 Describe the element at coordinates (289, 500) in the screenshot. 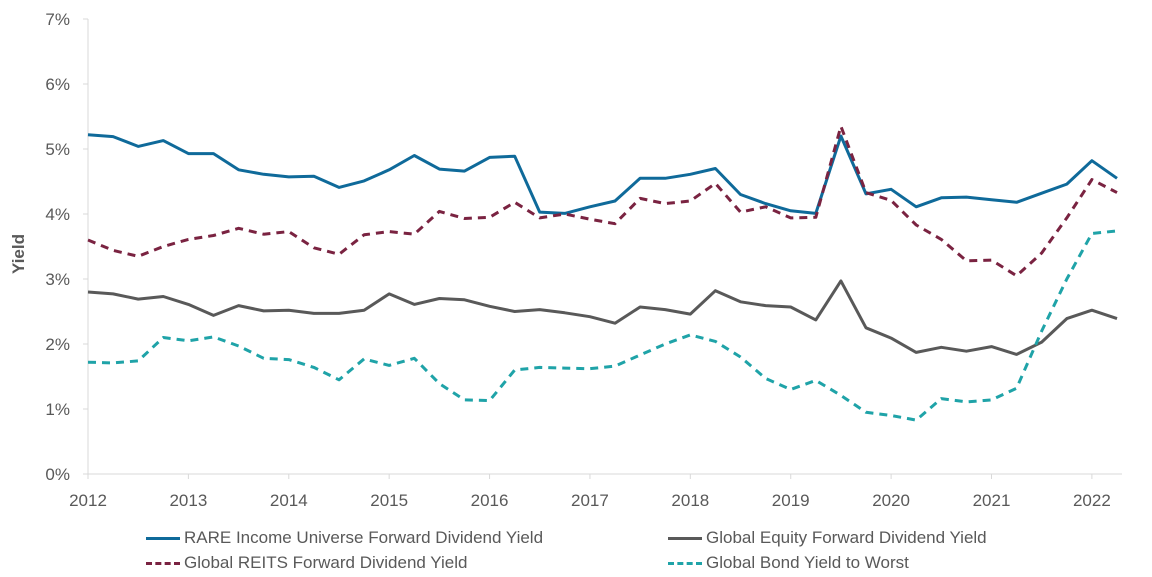

I see `x-tick-label: 2014` at that location.